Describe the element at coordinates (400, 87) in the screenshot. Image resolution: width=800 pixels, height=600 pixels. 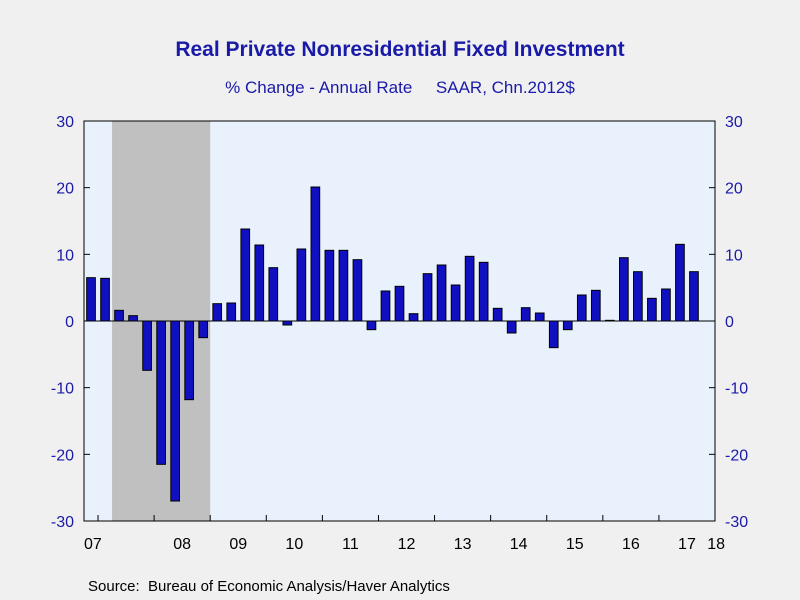
I see `chart-subtitle: % Change - Annual Rate SAAR, Chn.2012$` at that location.